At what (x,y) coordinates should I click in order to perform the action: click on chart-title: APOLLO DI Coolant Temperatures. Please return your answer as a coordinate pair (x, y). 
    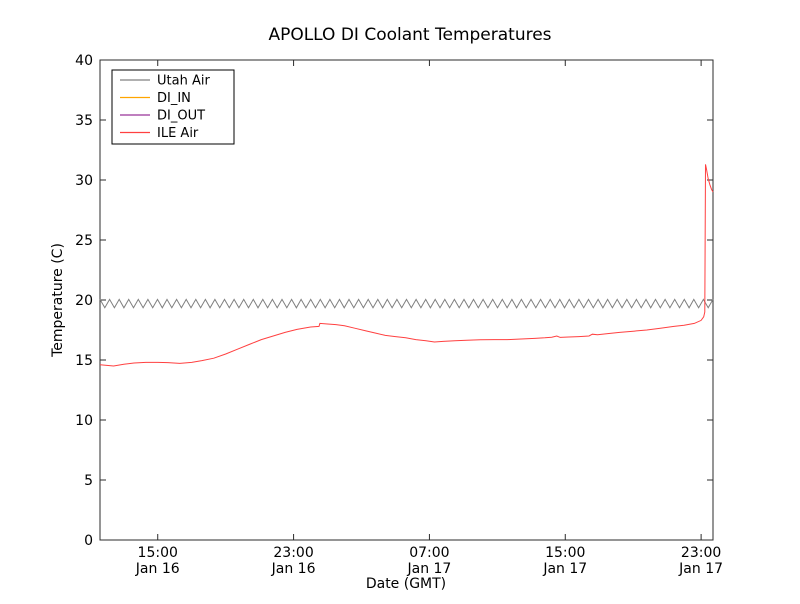
    Looking at the image, I should click on (409, 35).